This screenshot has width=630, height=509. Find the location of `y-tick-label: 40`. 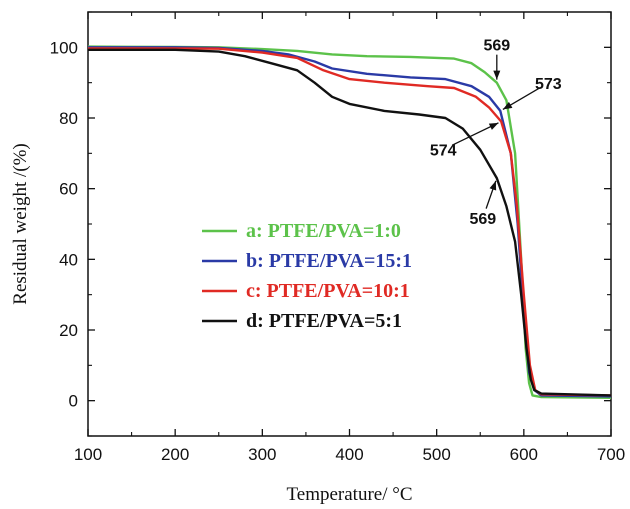

y-tick-label: 40 is located at coordinates (68, 259).